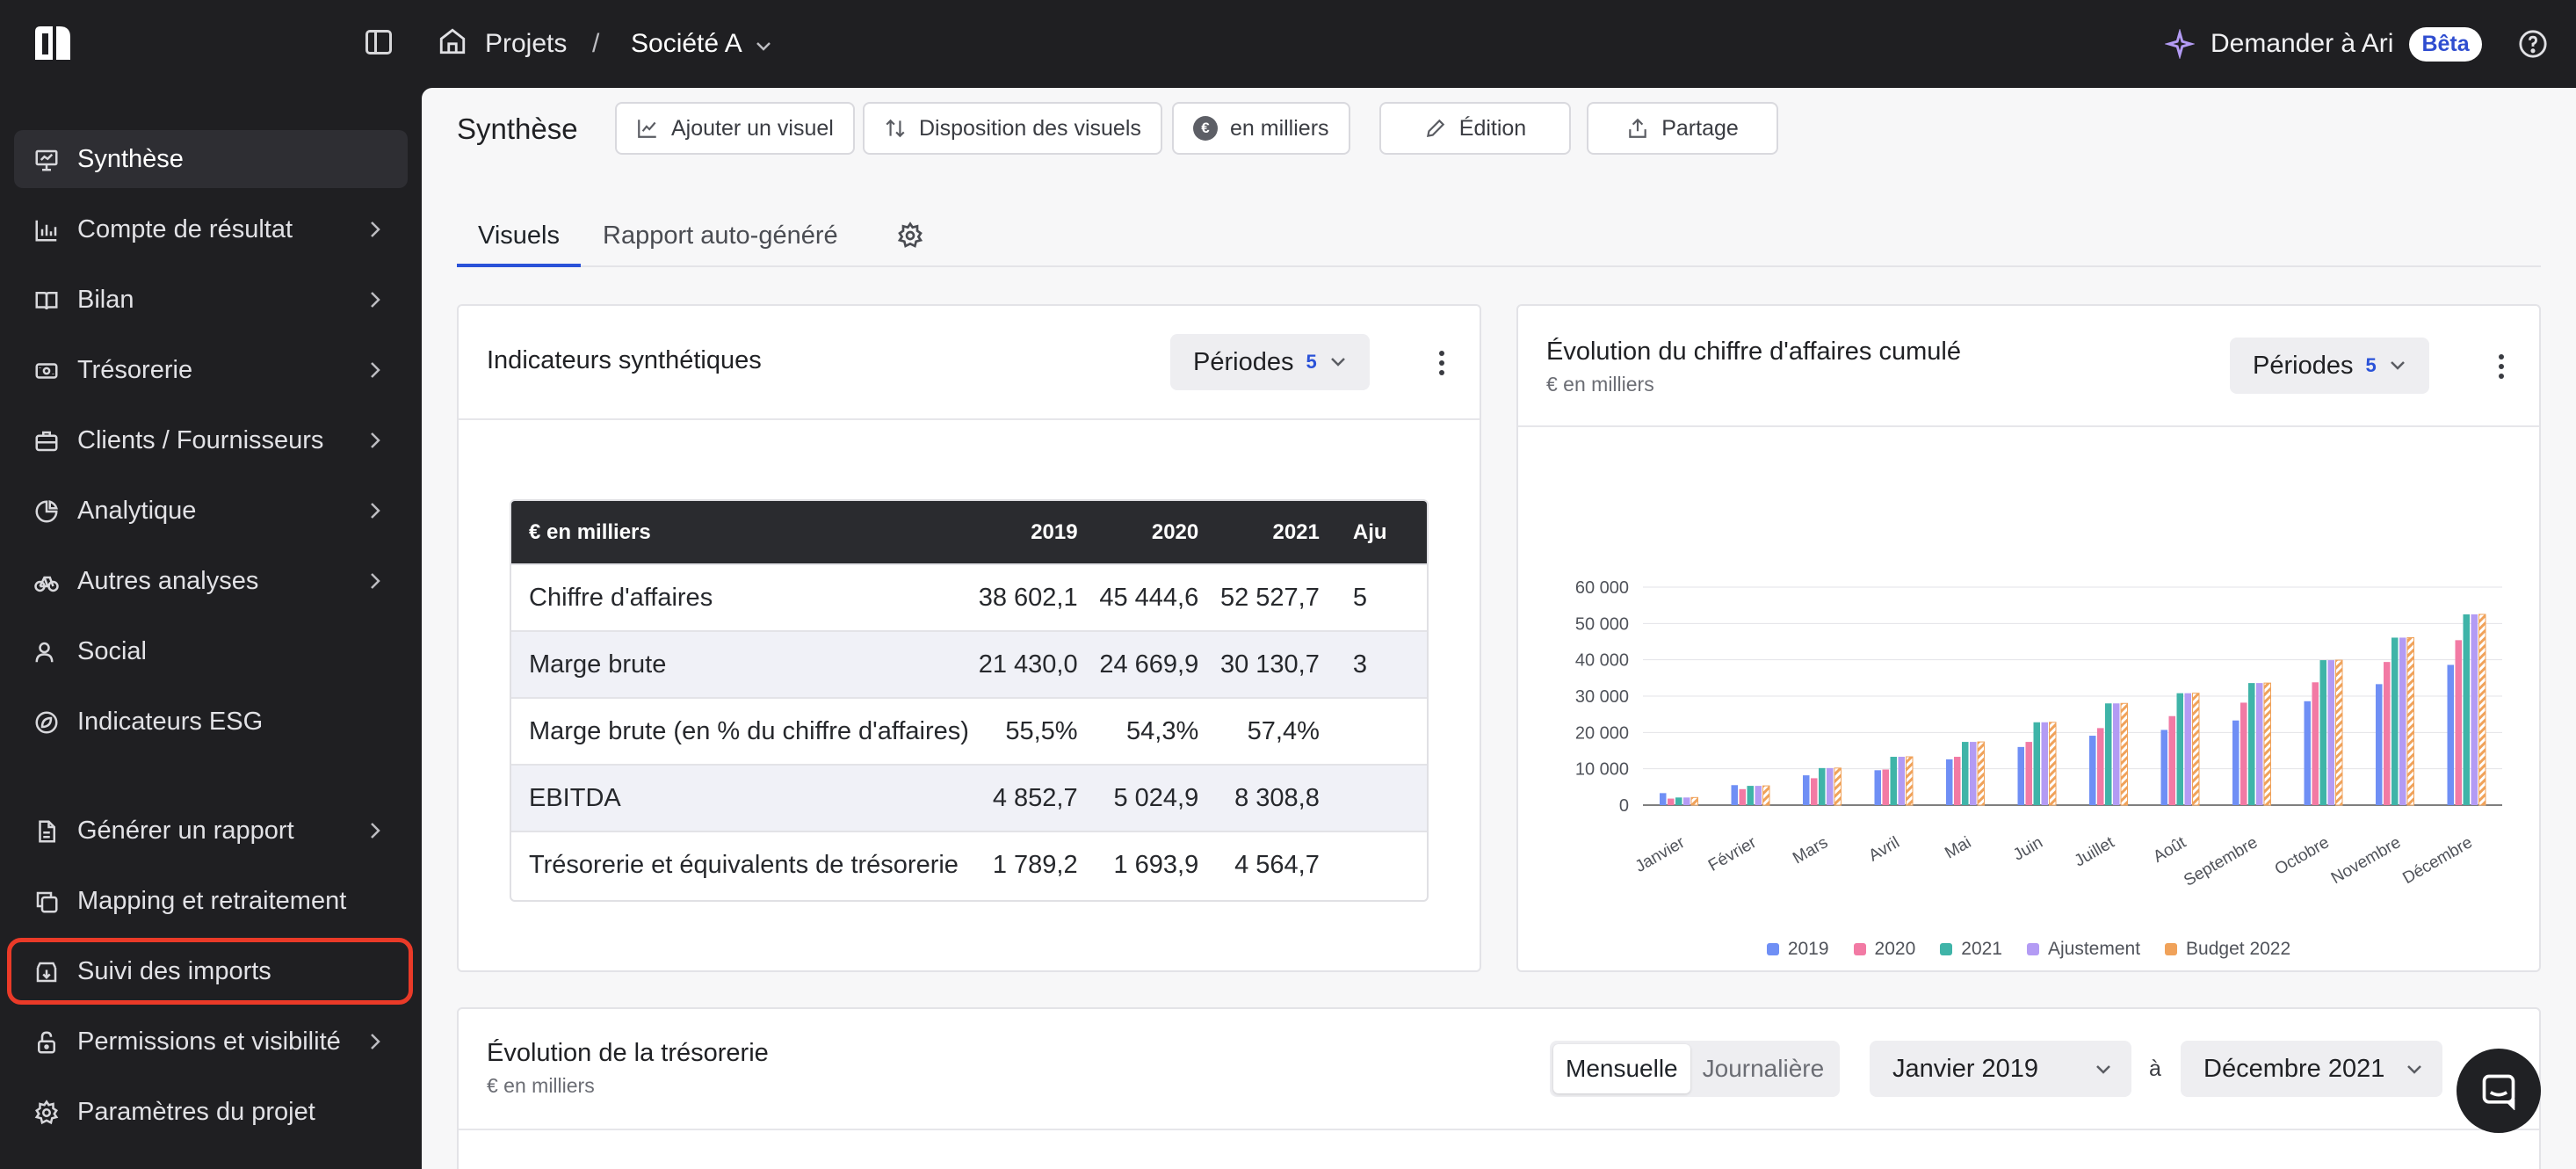 This screenshot has height=1169, width=2576. What do you see at coordinates (1029, 731) in the screenshot?
I see `table-cell: 55,5%` at bounding box center [1029, 731].